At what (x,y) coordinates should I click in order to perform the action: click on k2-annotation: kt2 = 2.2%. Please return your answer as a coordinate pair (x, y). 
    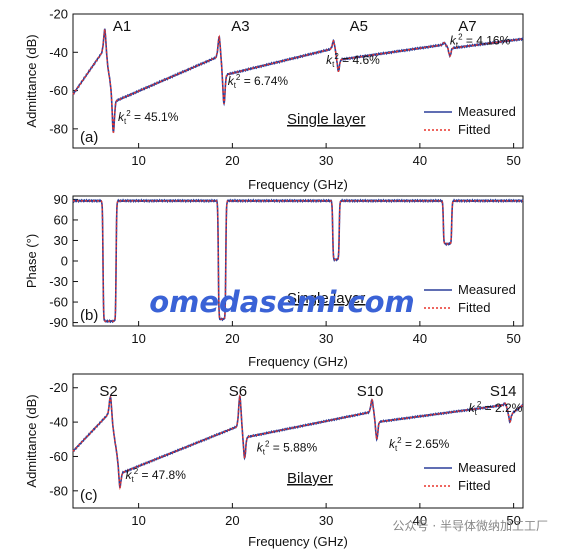
    Looking at the image, I should click on (496, 408).